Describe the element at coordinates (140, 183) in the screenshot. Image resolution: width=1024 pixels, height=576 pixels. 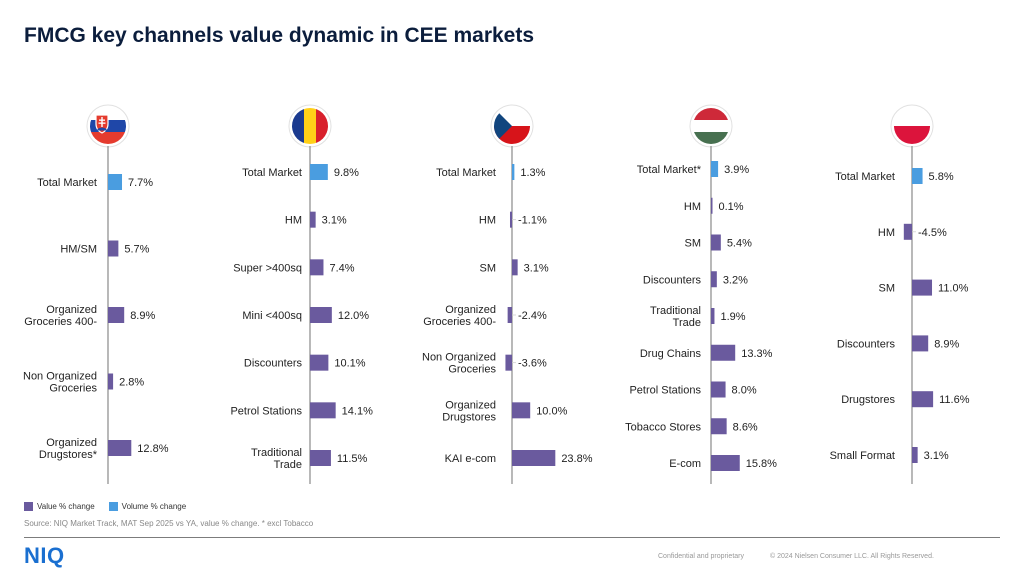
I see `data-label: 7.7%` at that location.